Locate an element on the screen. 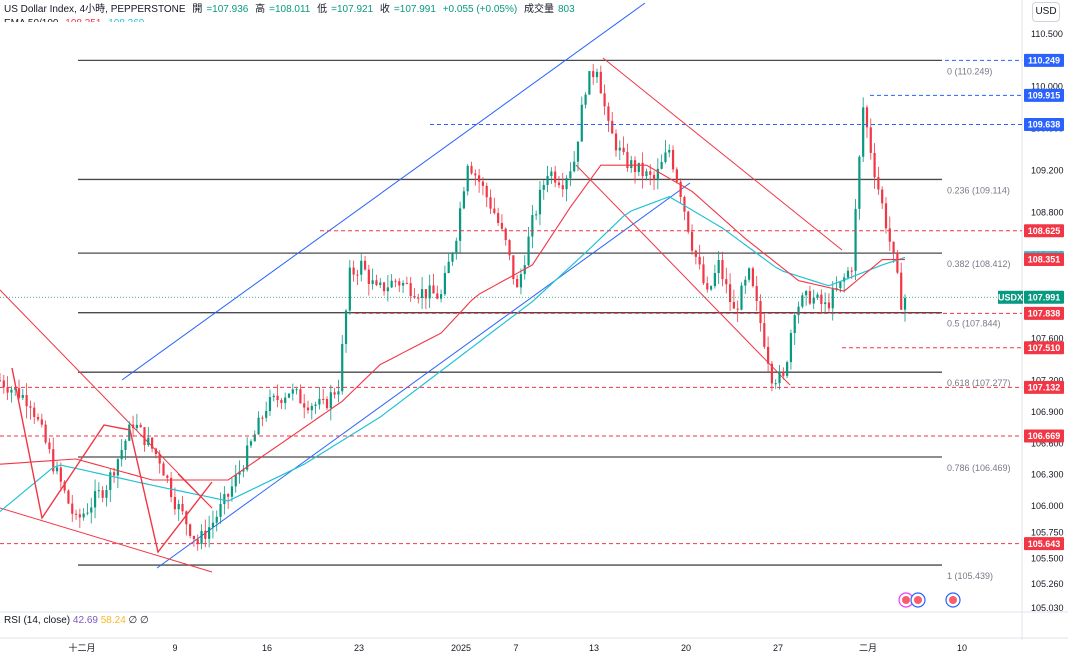 This screenshot has height=658, width=1068. rsi-legend: RSI (14, close) 42.69 58.24 ∅ ∅ is located at coordinates (76, 620).